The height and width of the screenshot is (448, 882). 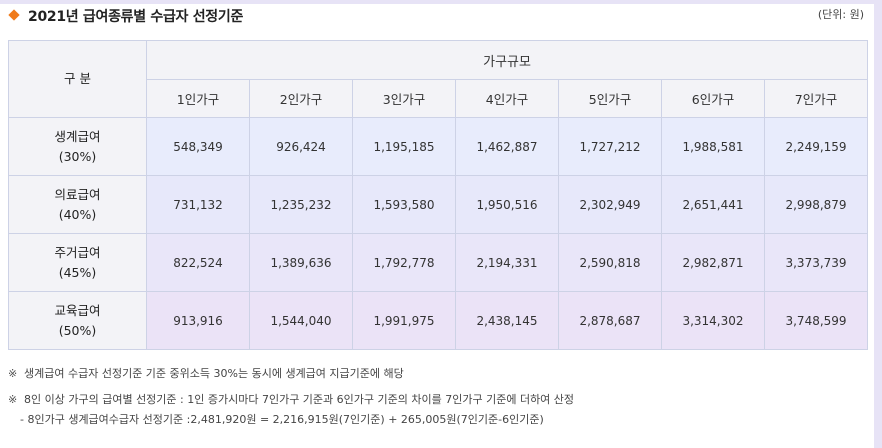 I want to click on benefit-rate: (40%), so click(x=77, y=214).